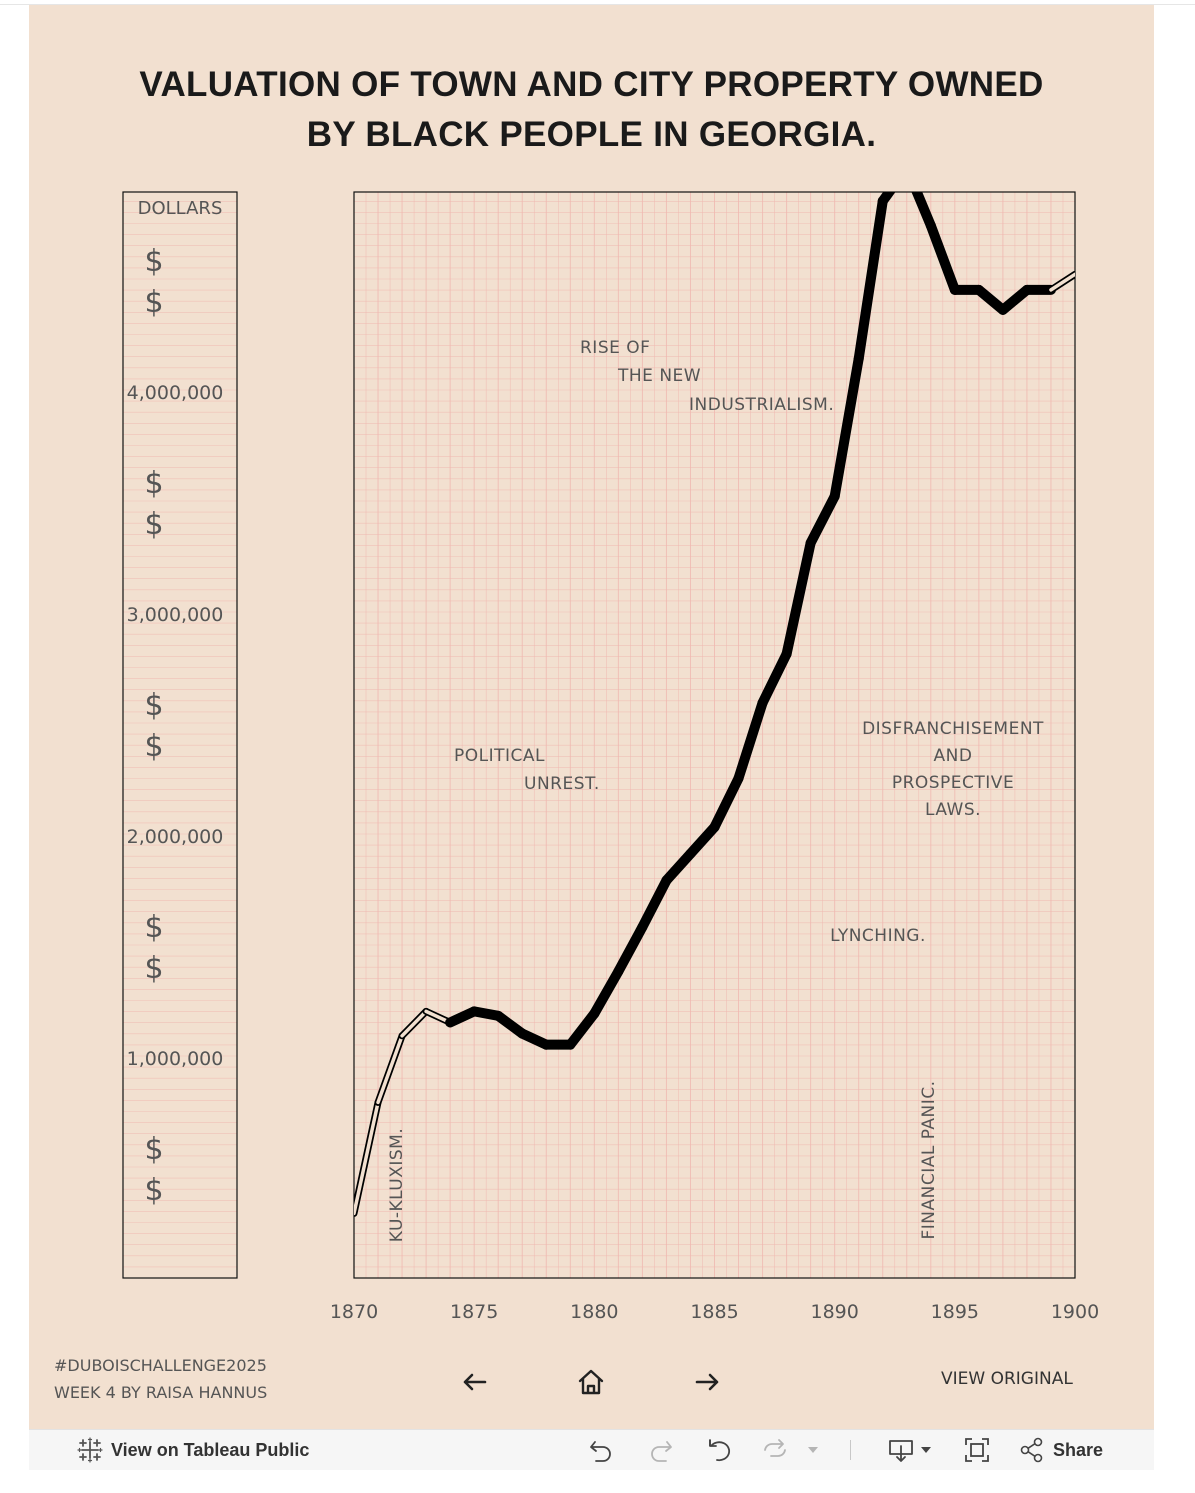 The width and height of the screenshot is (1195, 1493). What do you see at coordinates (175, 393) in the screenshot?
I see `y-tick-label: 4,000,000` at bounding box center [175, 393].